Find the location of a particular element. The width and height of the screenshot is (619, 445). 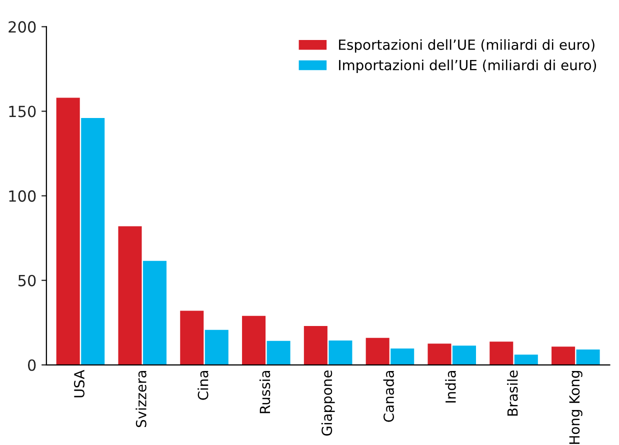

y-tick-label: 100 is located at coordinates (22, 196).